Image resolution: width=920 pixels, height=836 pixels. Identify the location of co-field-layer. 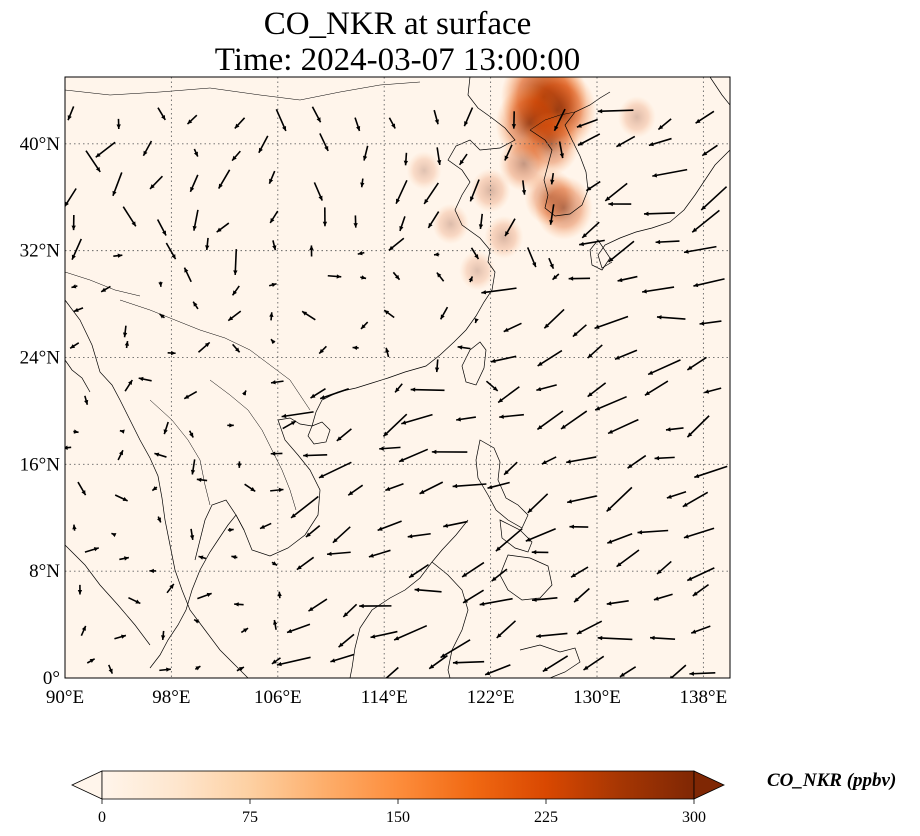
(531, 184).